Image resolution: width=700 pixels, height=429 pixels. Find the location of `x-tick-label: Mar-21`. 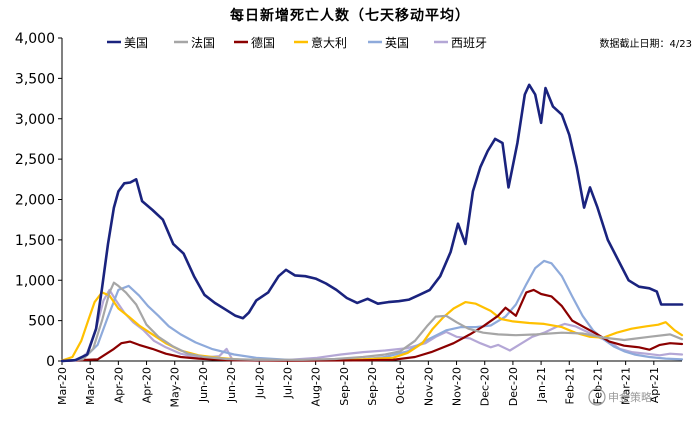

x-tick-label: Mar-21 is located at coordinates (626, 386).